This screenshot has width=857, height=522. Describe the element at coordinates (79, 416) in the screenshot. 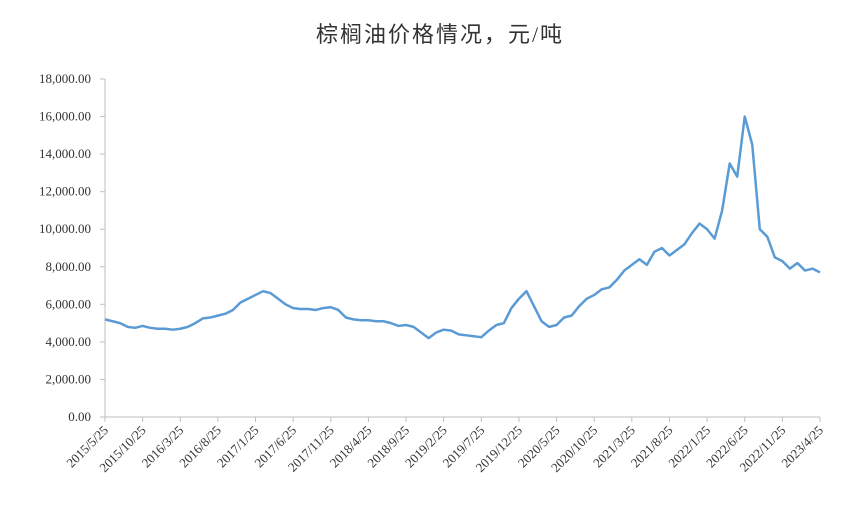

I see `y-tick-label: 0.00` at that location.